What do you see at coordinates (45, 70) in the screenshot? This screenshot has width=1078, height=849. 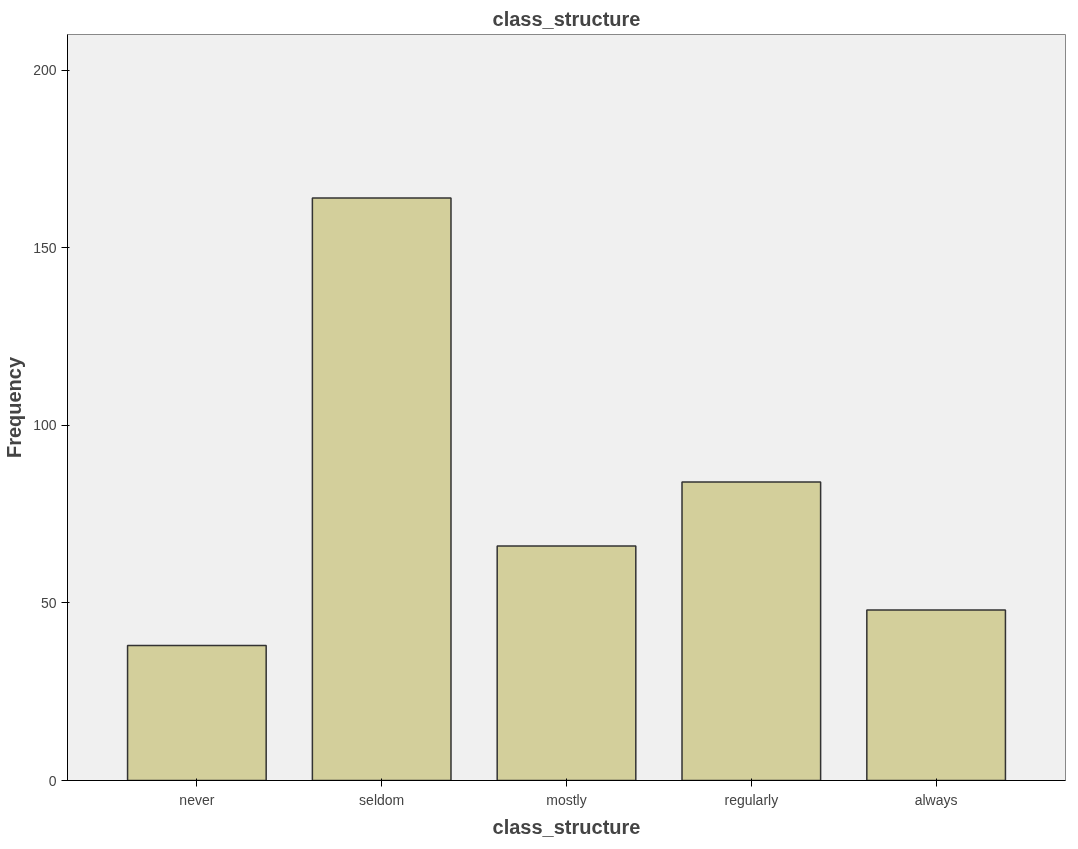 I see `y-tick-label: 200` at bounding box center [45, 70].